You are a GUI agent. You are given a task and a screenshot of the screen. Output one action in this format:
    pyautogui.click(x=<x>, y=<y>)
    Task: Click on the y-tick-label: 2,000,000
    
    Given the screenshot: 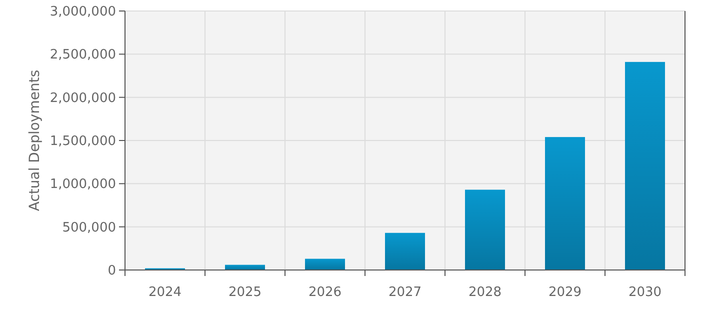 What is the action you would take?
    pyautogui.click(x=83, y=98)
    